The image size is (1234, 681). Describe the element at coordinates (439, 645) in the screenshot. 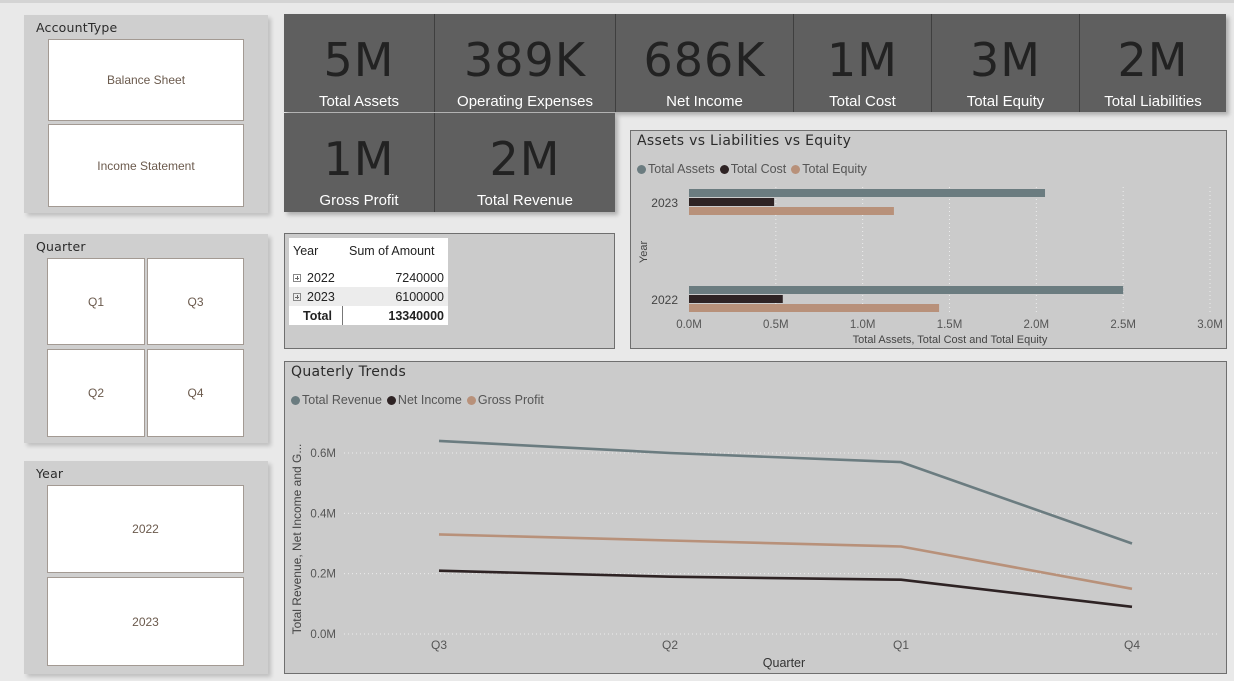

I see `x-tick-label: Q3` at that location.